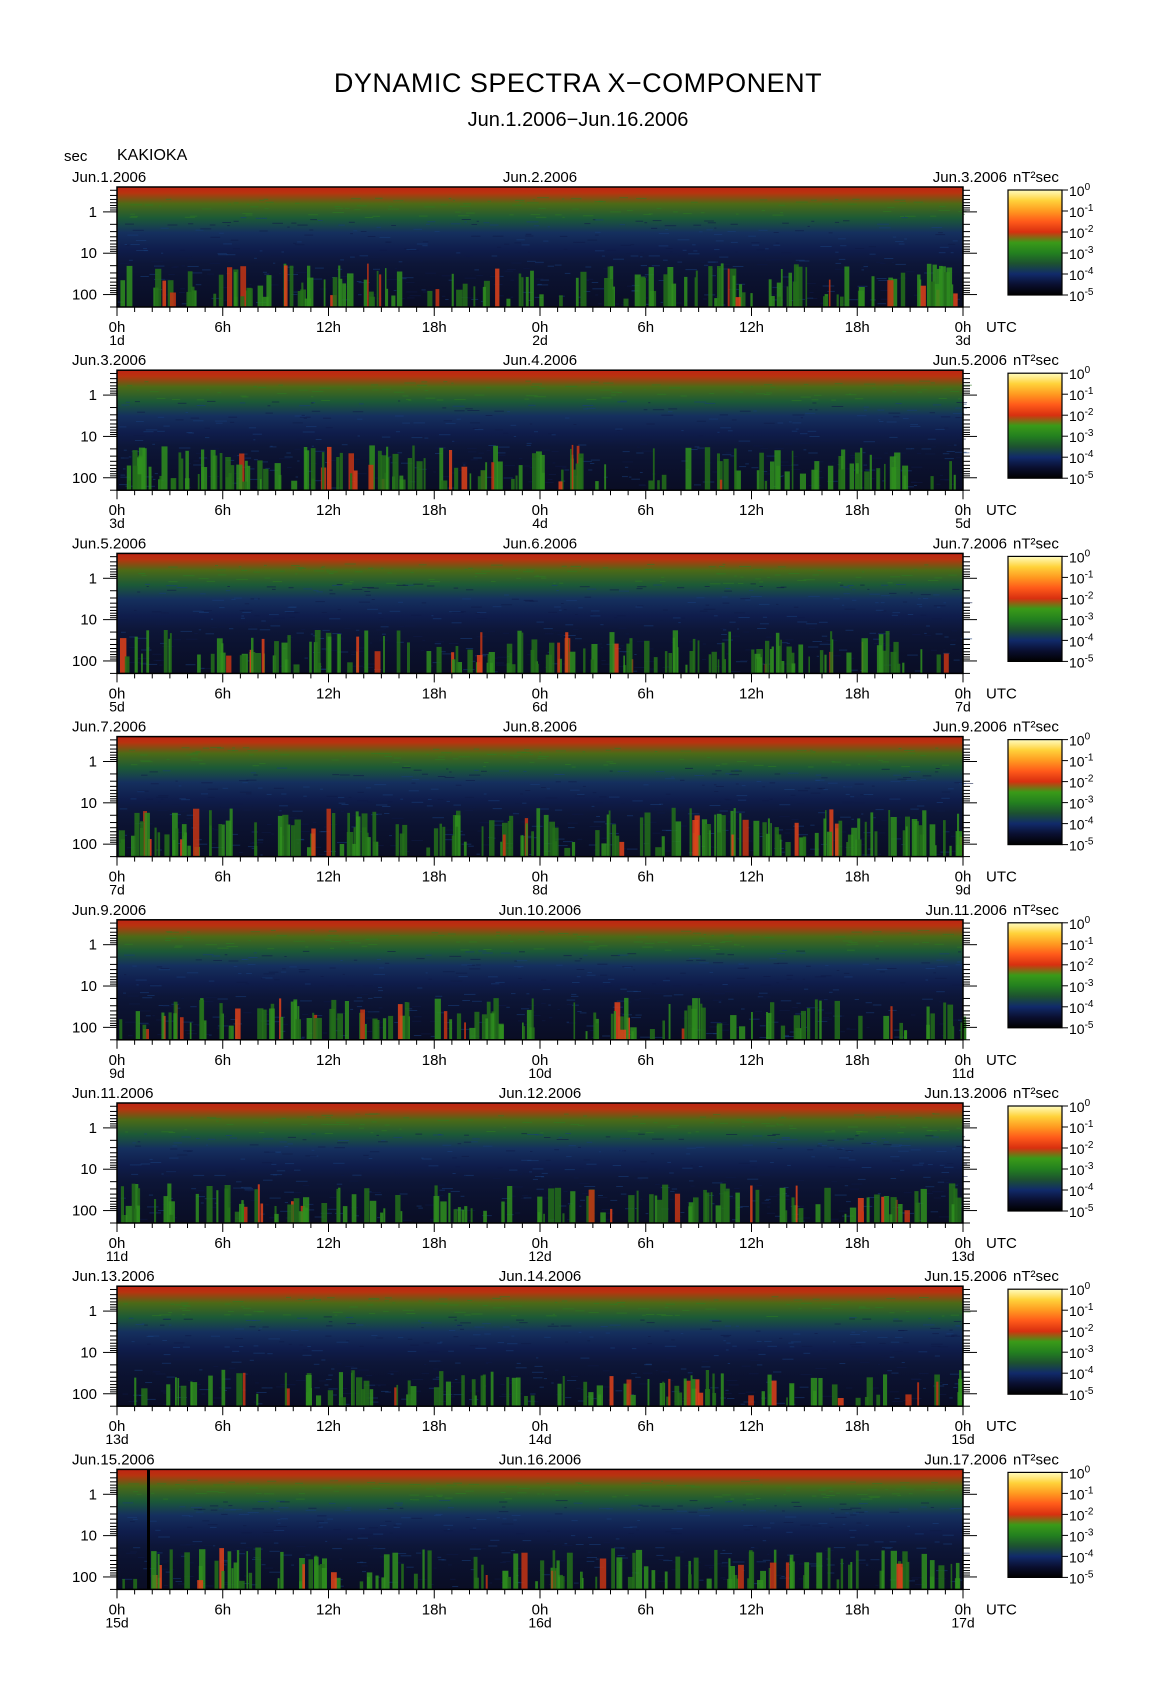 This screenshot has height=1704, width=1156. I want to click on colorbar, so click(1035, 1158).